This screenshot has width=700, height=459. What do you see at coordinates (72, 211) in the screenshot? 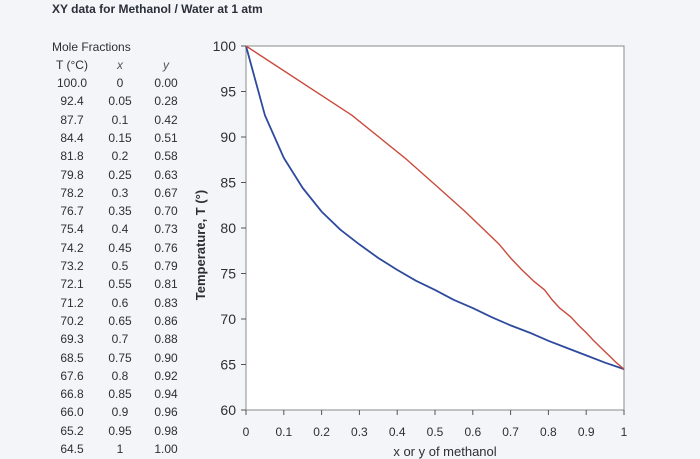
I see `table-cell: 76.7` at bounding box center [72, 211].